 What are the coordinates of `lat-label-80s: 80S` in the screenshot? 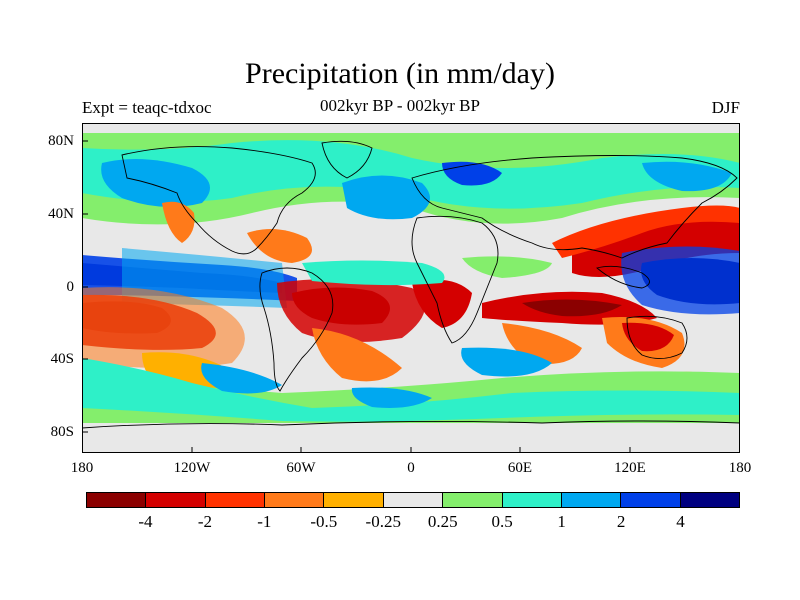 It's located at (62, 432).